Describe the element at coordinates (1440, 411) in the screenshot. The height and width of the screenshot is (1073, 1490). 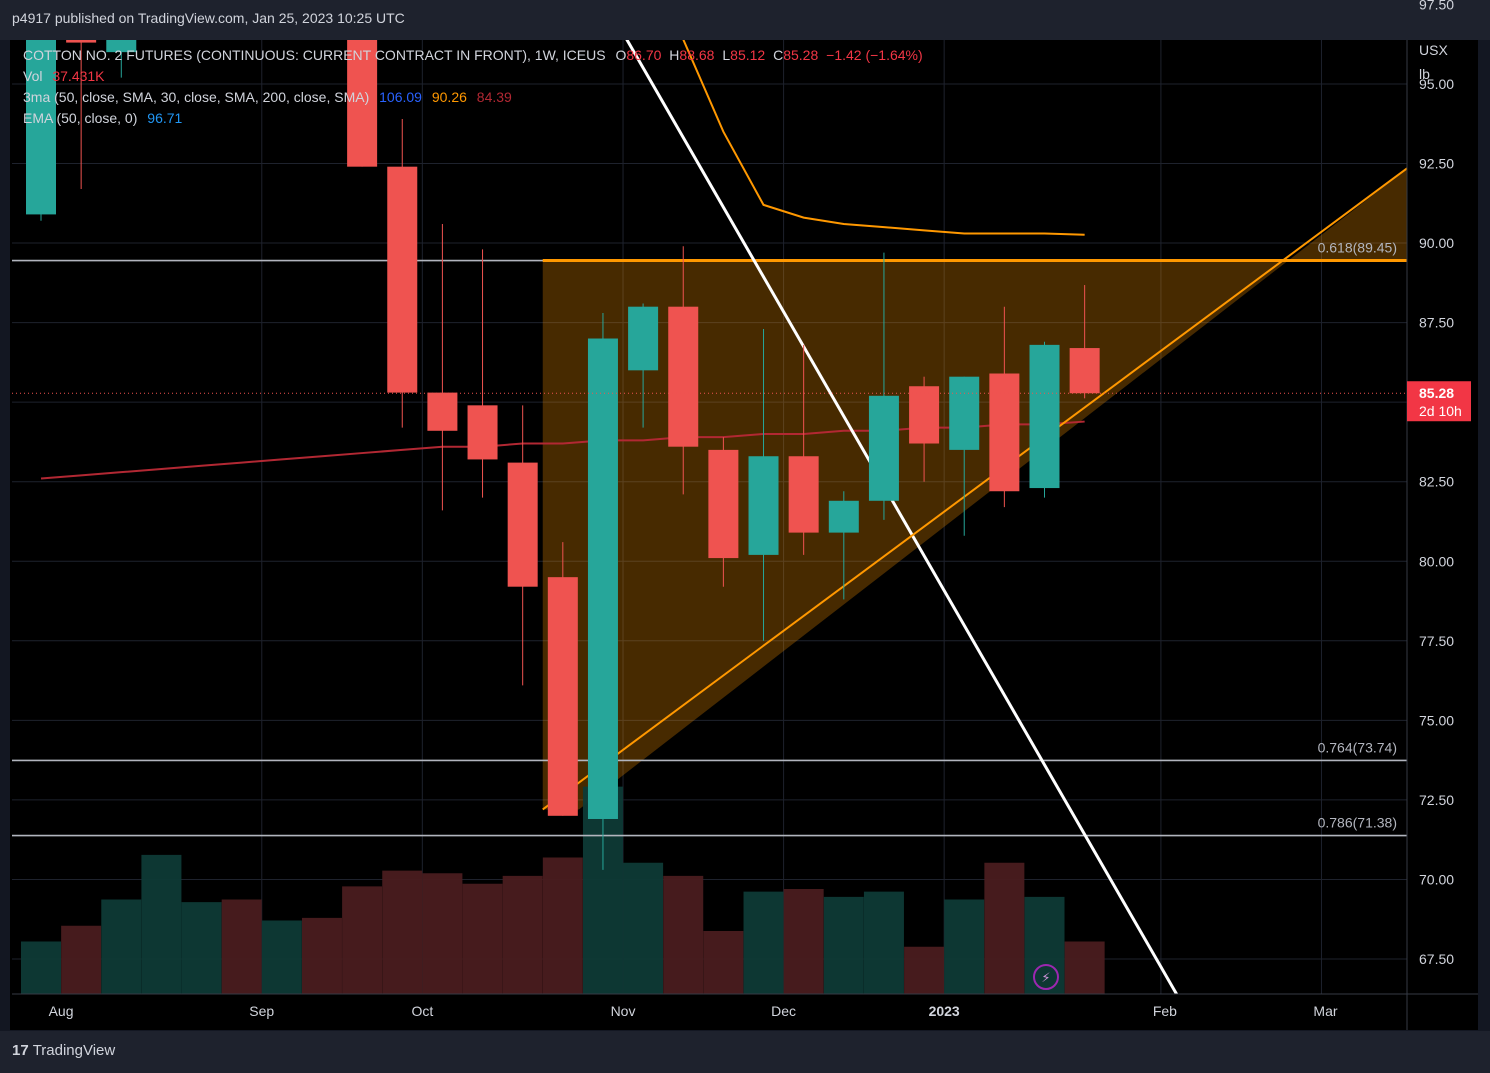
I see `bar-countdown-label: 2d 10h` at that location.